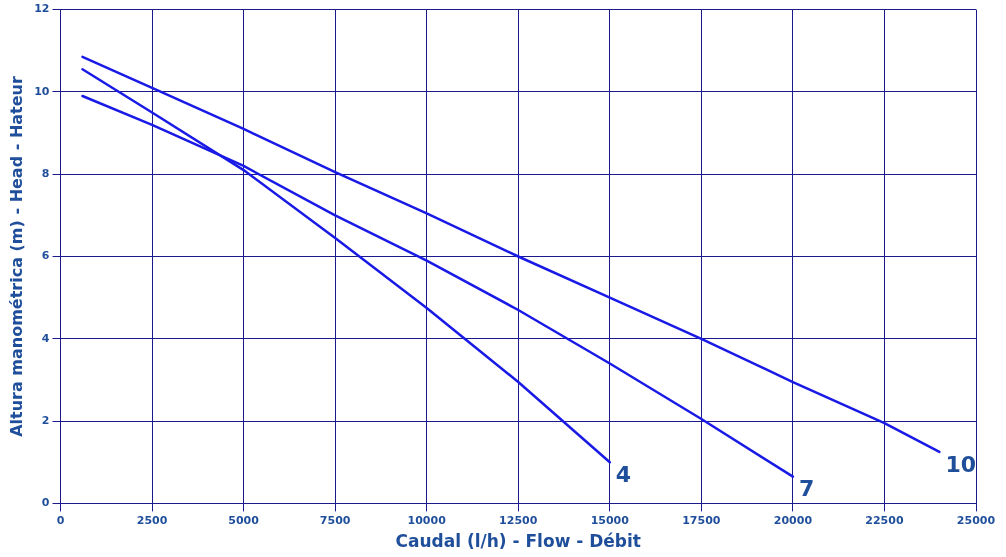 Image resolution: width=1006 pixels, height=557 pixels. What do you see at coordinates (45, 256) in the screenshot?
I see `y-tick-label: 6` at bounding box center [45, 256].